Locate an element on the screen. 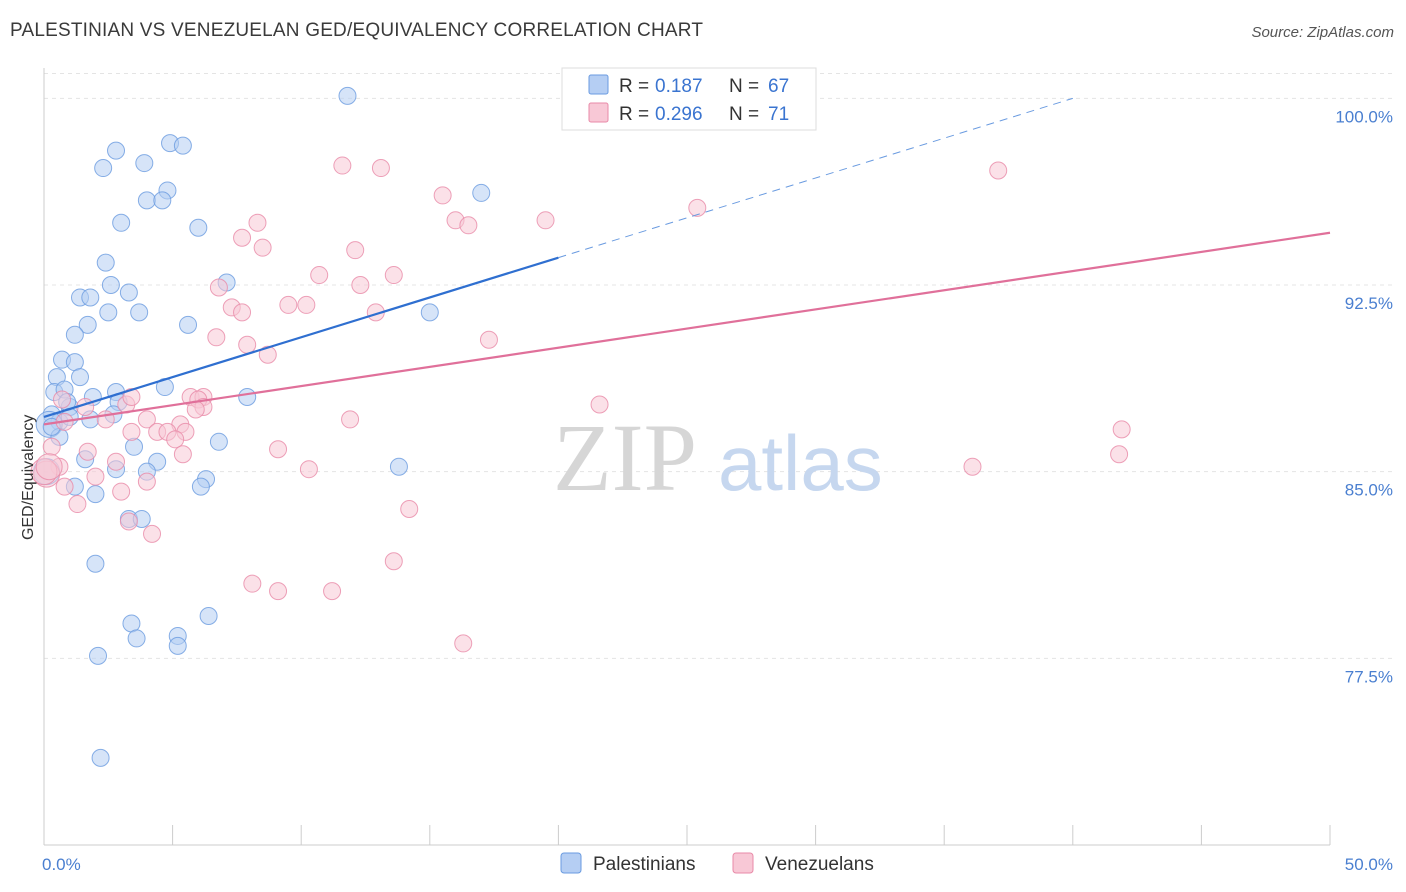 The height and width of the screenshot is (892, 1406). y-tick-label: 92.5% is located at coordinates (1369, 303).